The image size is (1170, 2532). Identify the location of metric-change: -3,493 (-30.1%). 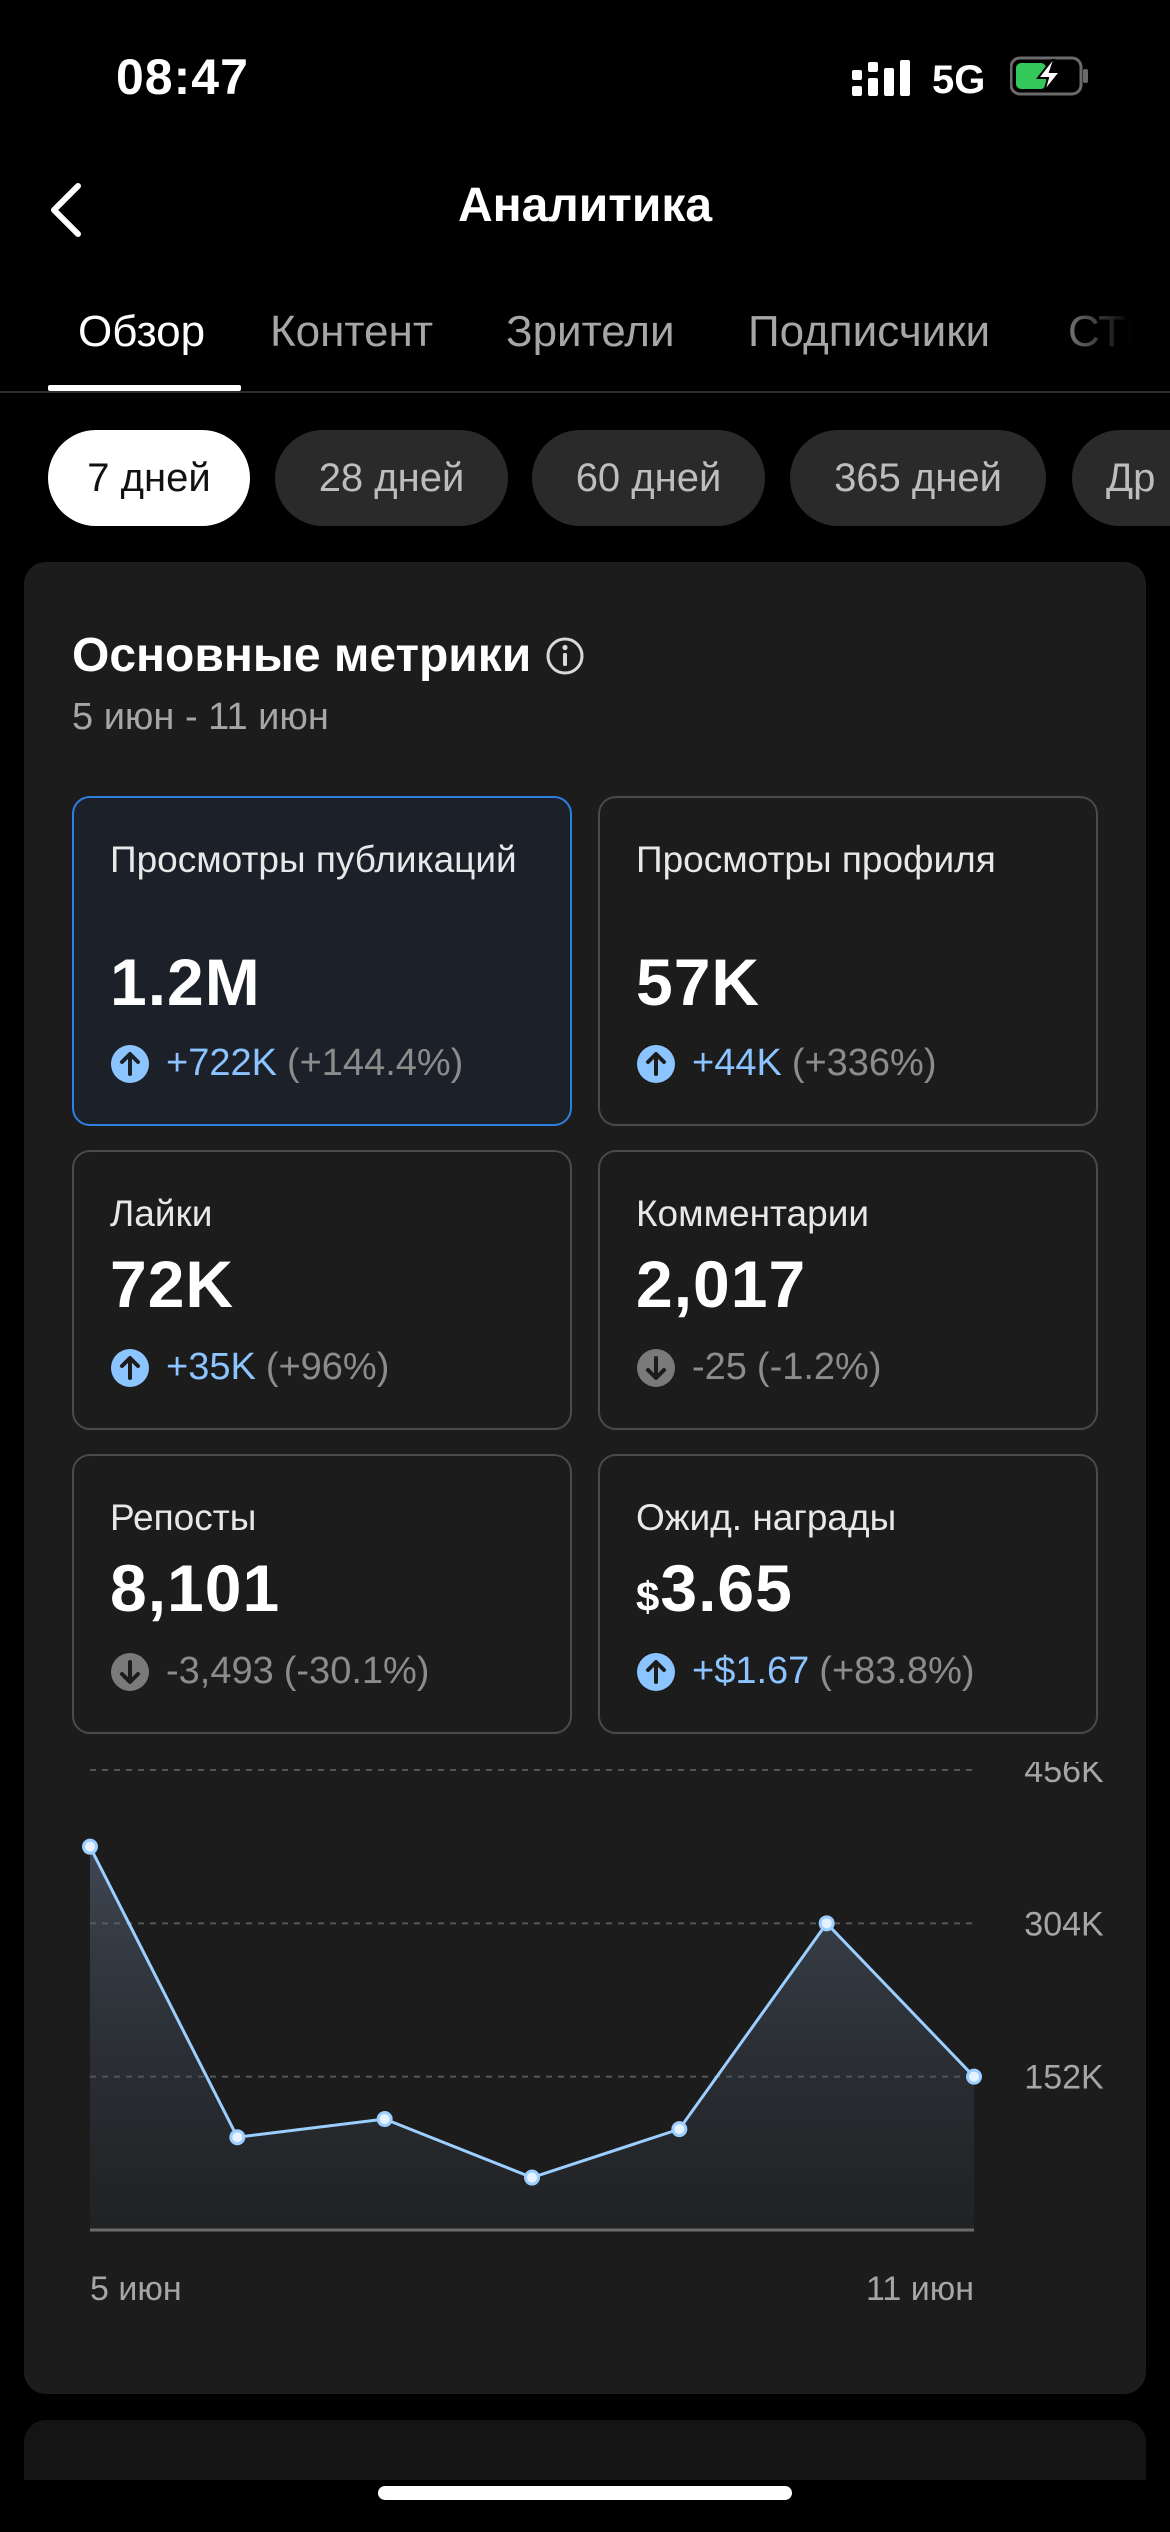
(269, 1671).